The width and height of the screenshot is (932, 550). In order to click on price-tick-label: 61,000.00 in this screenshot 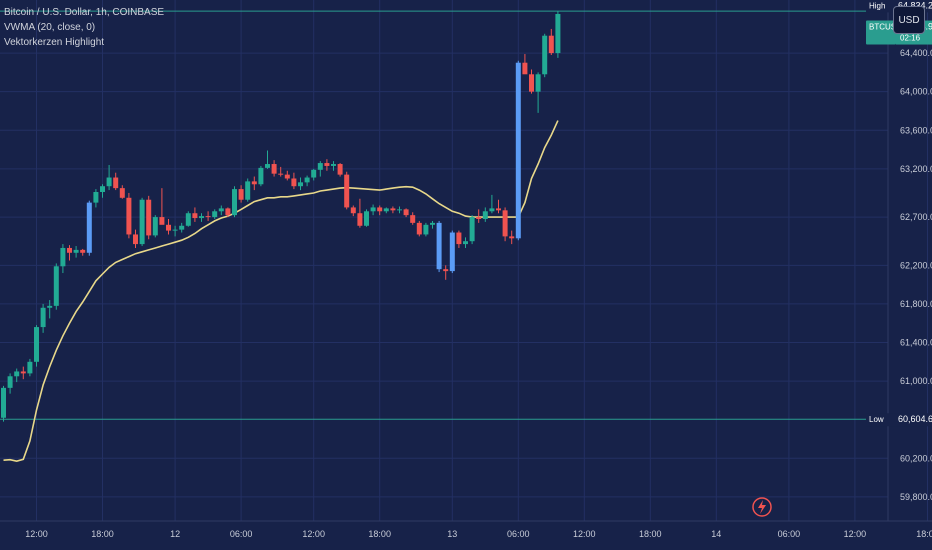, I will do `click(916, 381)`.